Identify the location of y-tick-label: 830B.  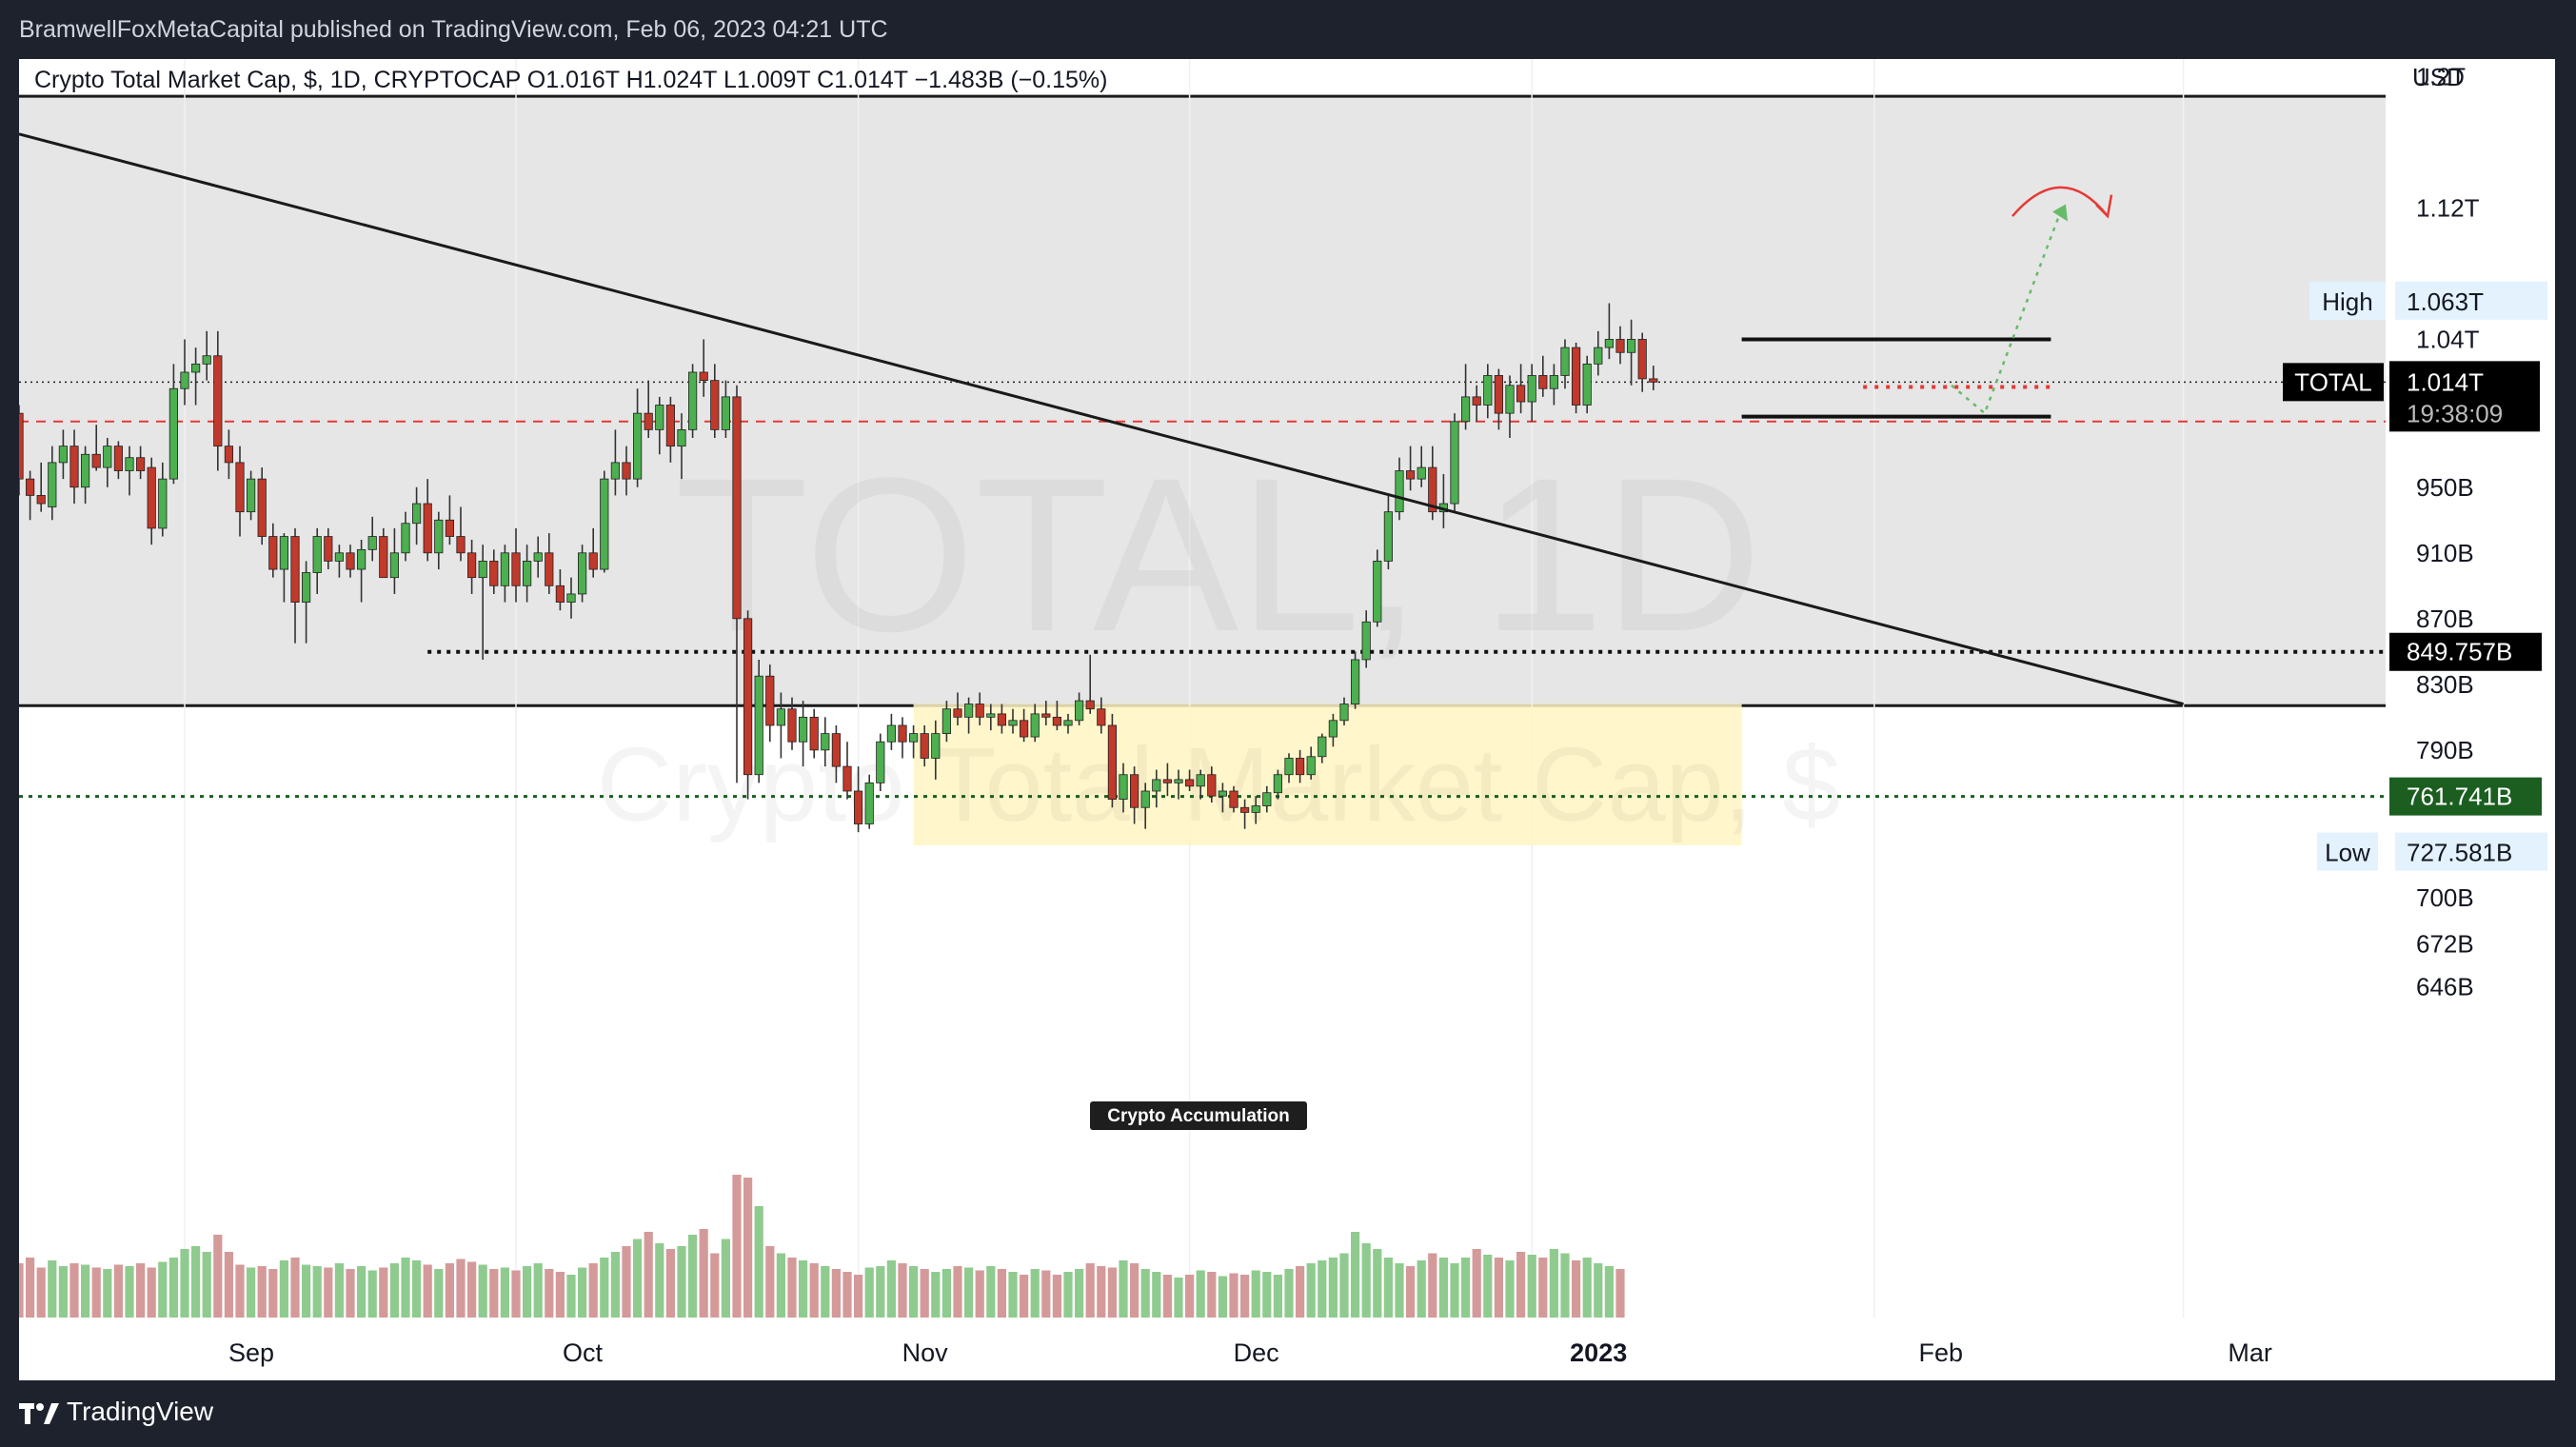
(2445, 685).